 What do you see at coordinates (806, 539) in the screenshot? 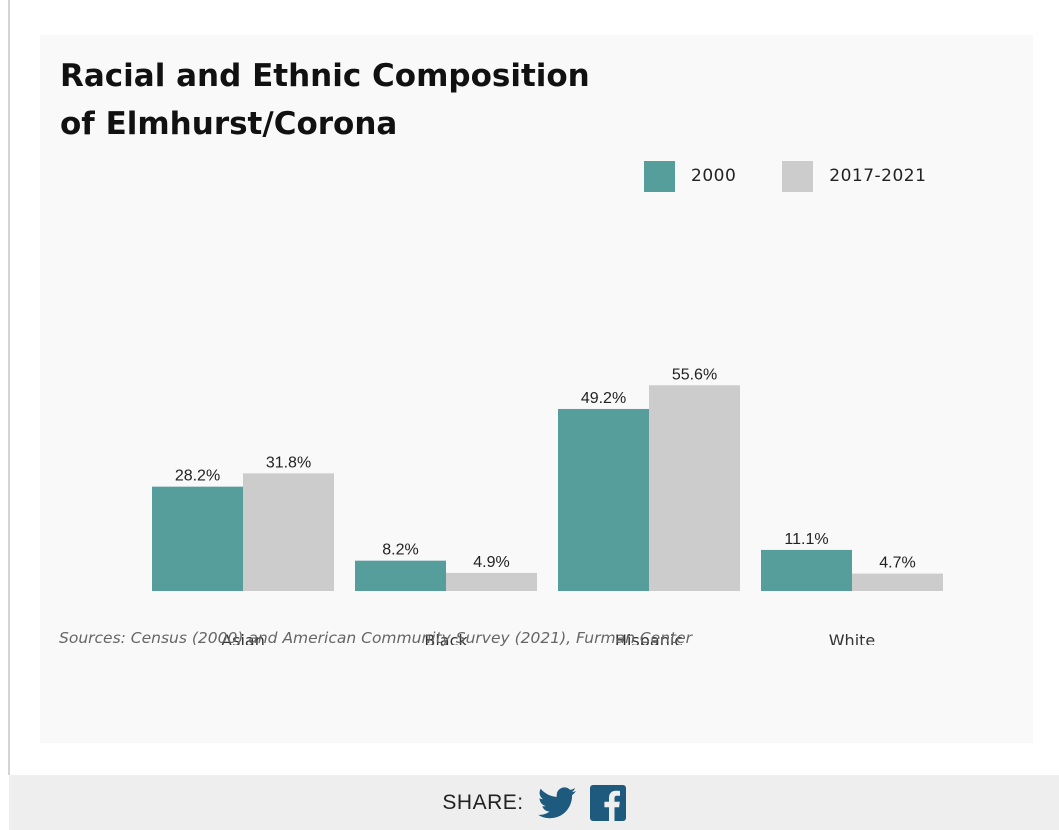
I see `data-label-white-2000: 11.1%` at bounding box center [806, 539].